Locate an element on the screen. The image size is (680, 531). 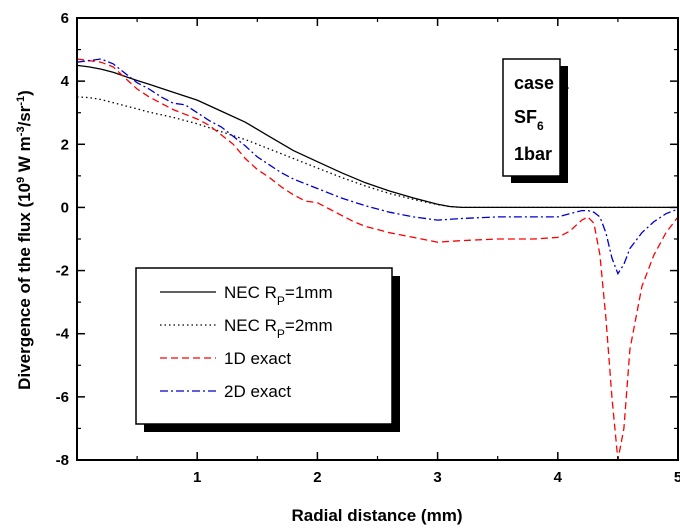
legend-label-2: NEC RP=2mm is located at coordinates (278, 328).